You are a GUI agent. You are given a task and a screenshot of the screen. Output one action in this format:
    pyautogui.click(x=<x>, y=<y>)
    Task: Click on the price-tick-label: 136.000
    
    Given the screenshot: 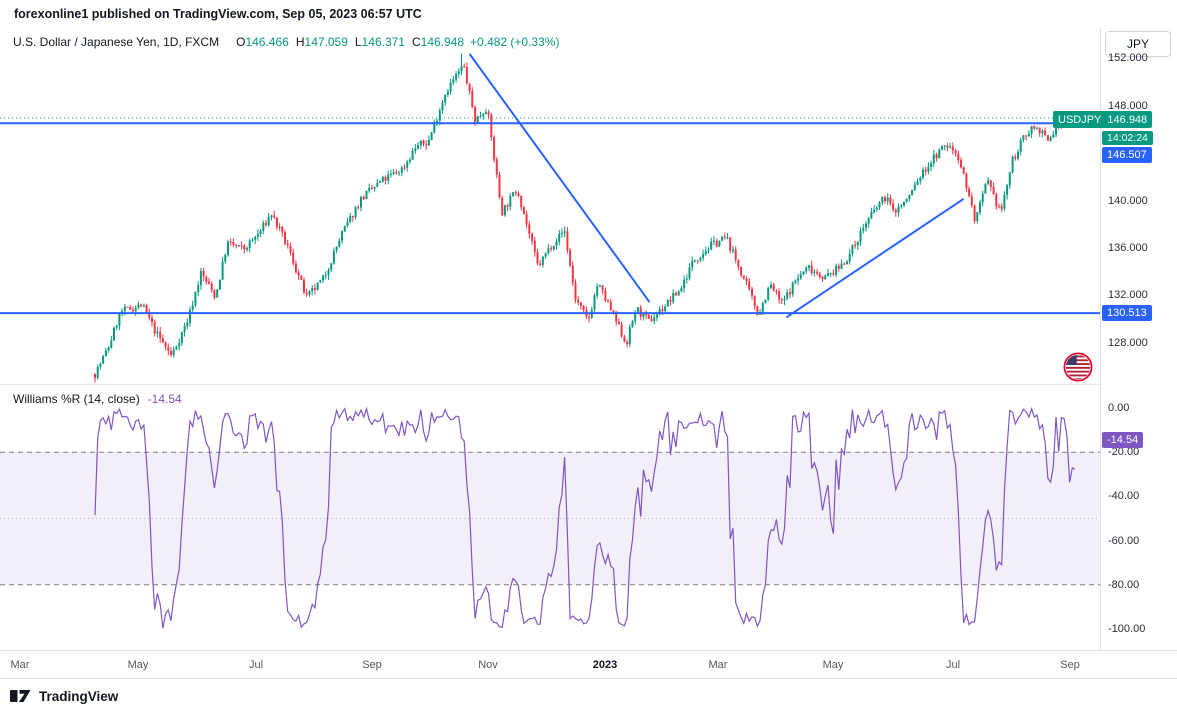 What is the action you would take?
    pyautogui.click(x=1128, y=247)
    